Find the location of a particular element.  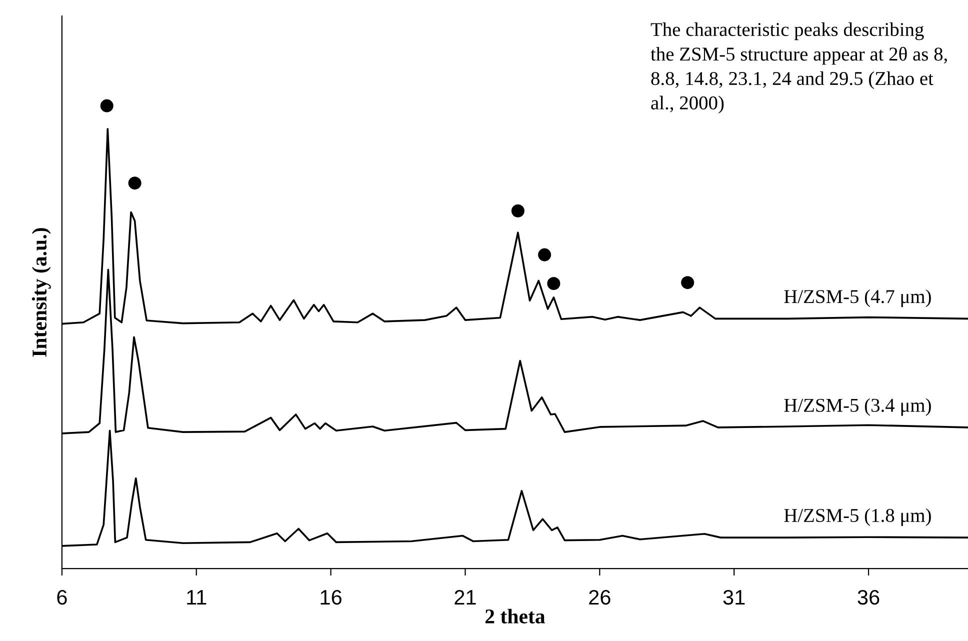

x-tick-label: 36 is located at coordinates (869, 597).